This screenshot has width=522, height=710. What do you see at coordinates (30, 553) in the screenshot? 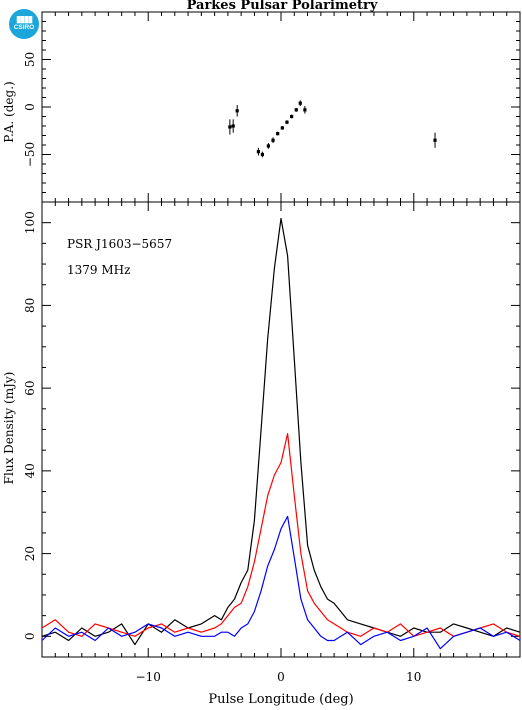
I see `profile-ytick-label: 20` at bounding box center [30, 553].